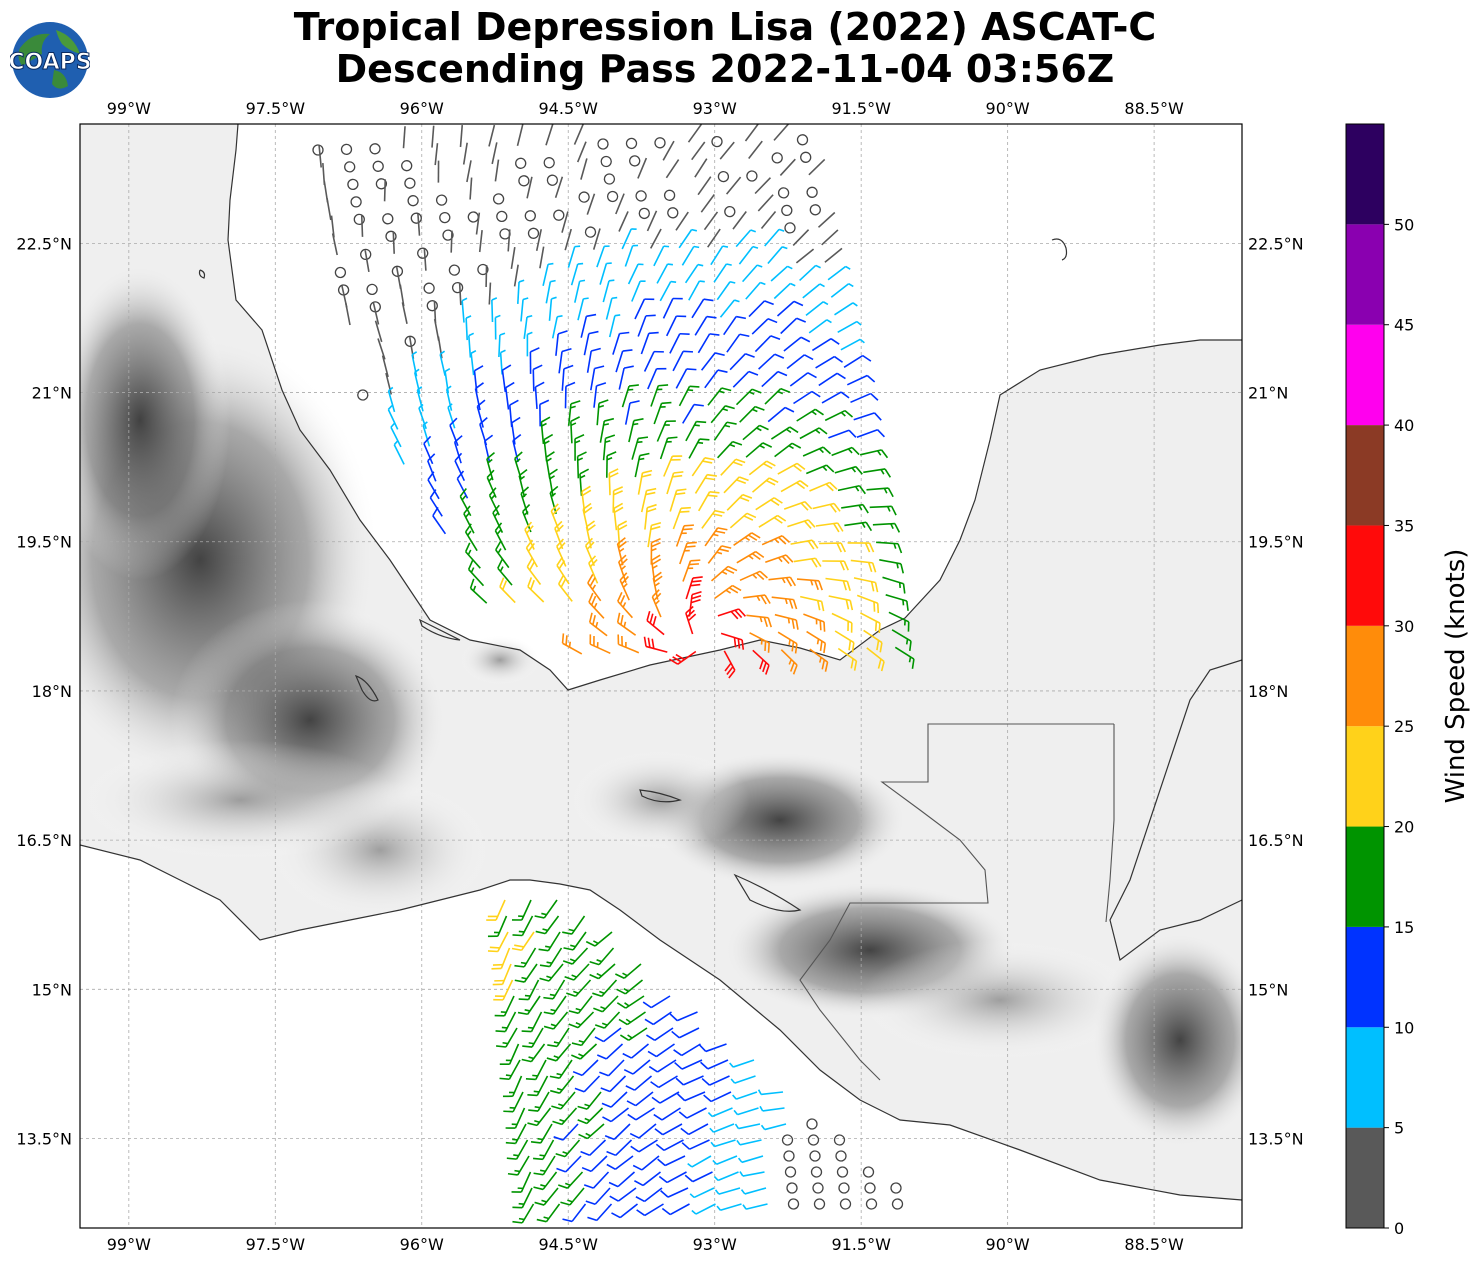  Describe the element at coordinates (1404, 224) in the screenshot. I see `colorbar-tick-label: 50` at that location.